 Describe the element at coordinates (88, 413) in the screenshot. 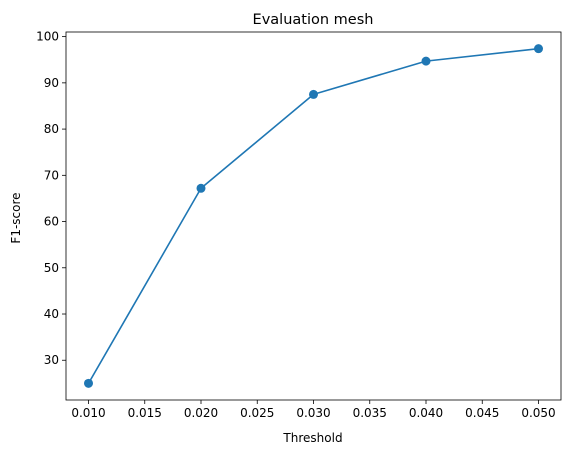

I see `x-tick-label: 0.010` at that location.